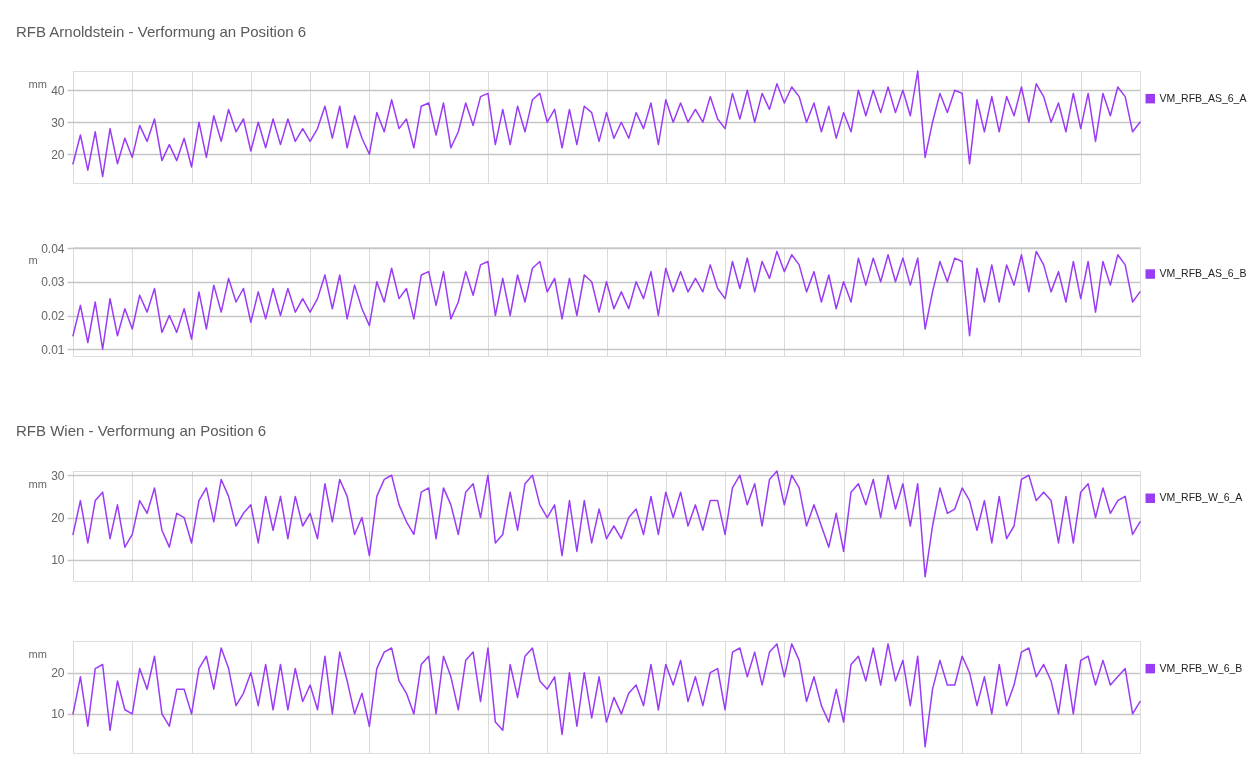  What do you see at coordinates (53, 248) in the screenshot?
I see `y-tick-label: 0.04` at bounding box center [53, 248].